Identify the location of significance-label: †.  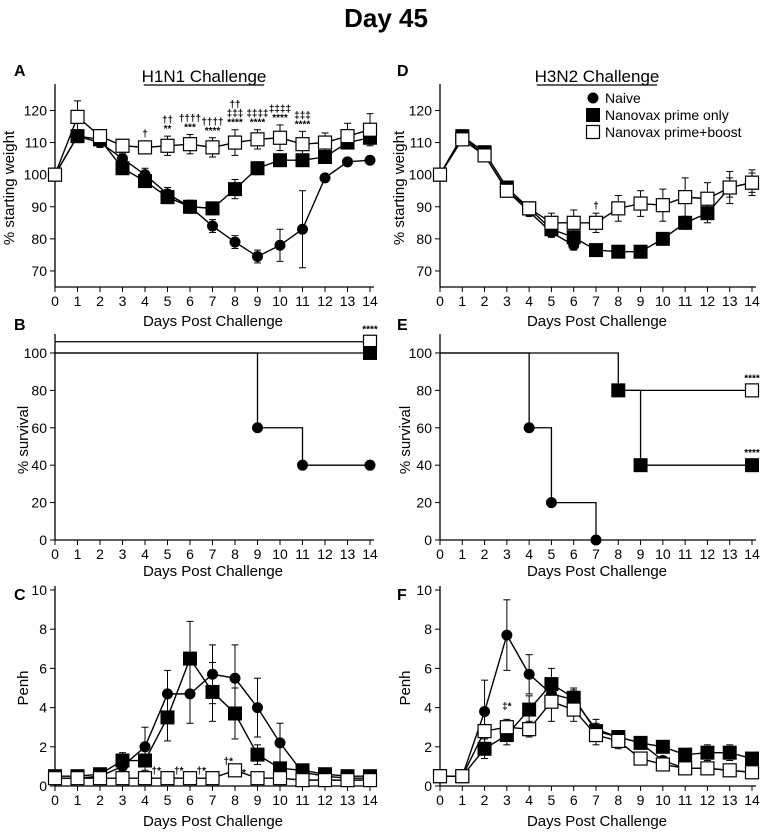
(145, 134).